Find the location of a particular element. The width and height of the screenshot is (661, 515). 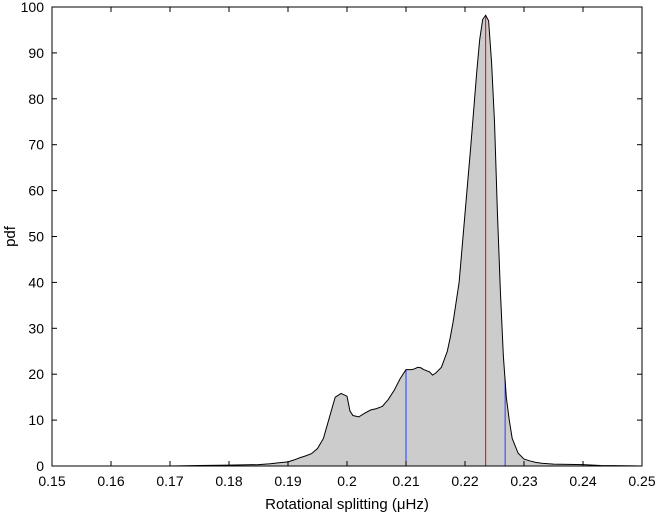

x-tick-label: 0.18 is located at coordinates (228, 481).